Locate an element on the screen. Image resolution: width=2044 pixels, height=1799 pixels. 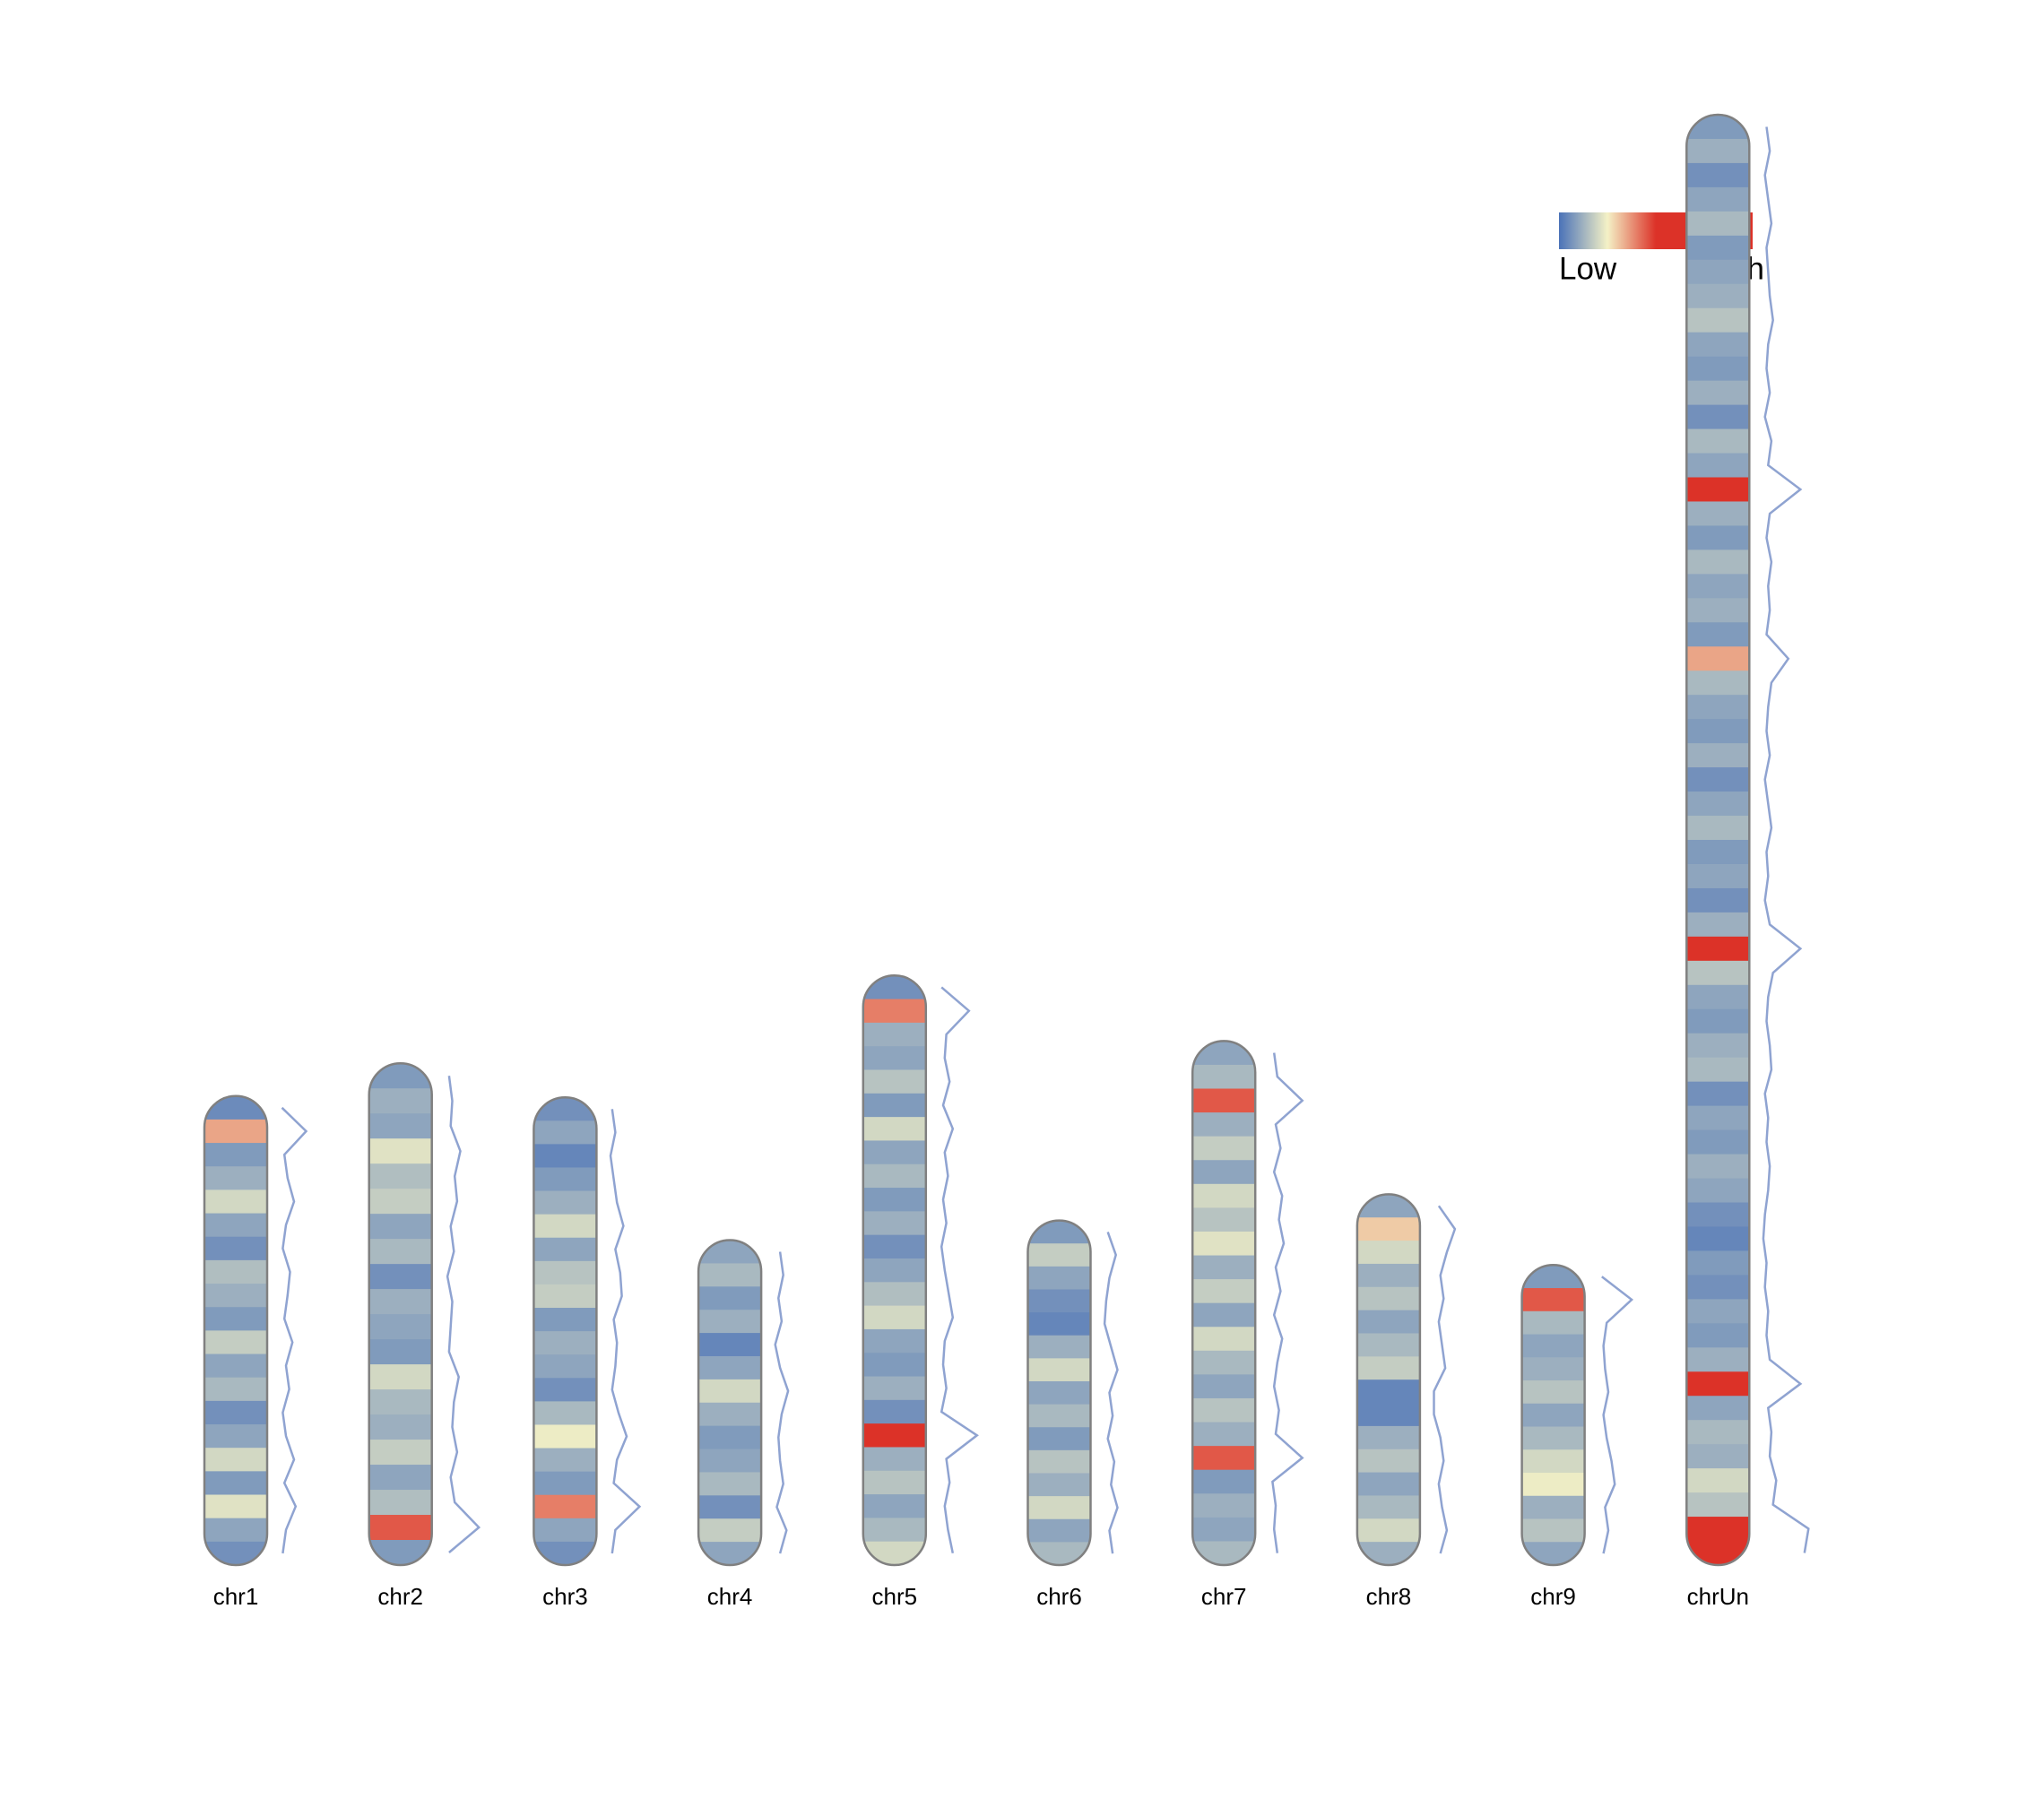
chromosome-label: chr7 is located at coordinates (1224, 1597).